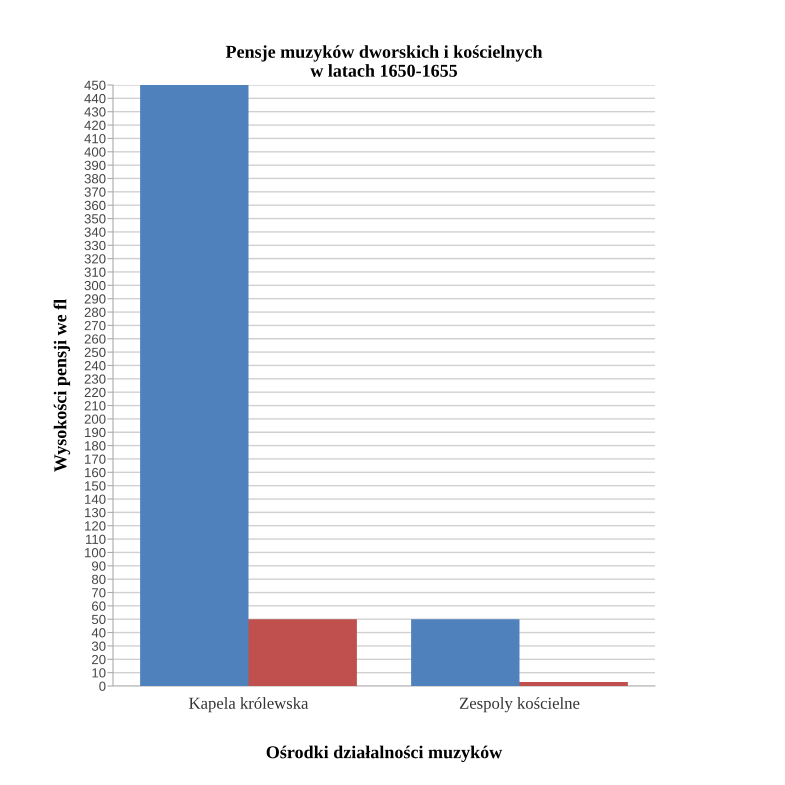 This screenshot has height=785, width=785. What do you see at coordinates (95, 245) in the screenshot?
I see `y-tick-label: 330` at bounding box center [95, 245].